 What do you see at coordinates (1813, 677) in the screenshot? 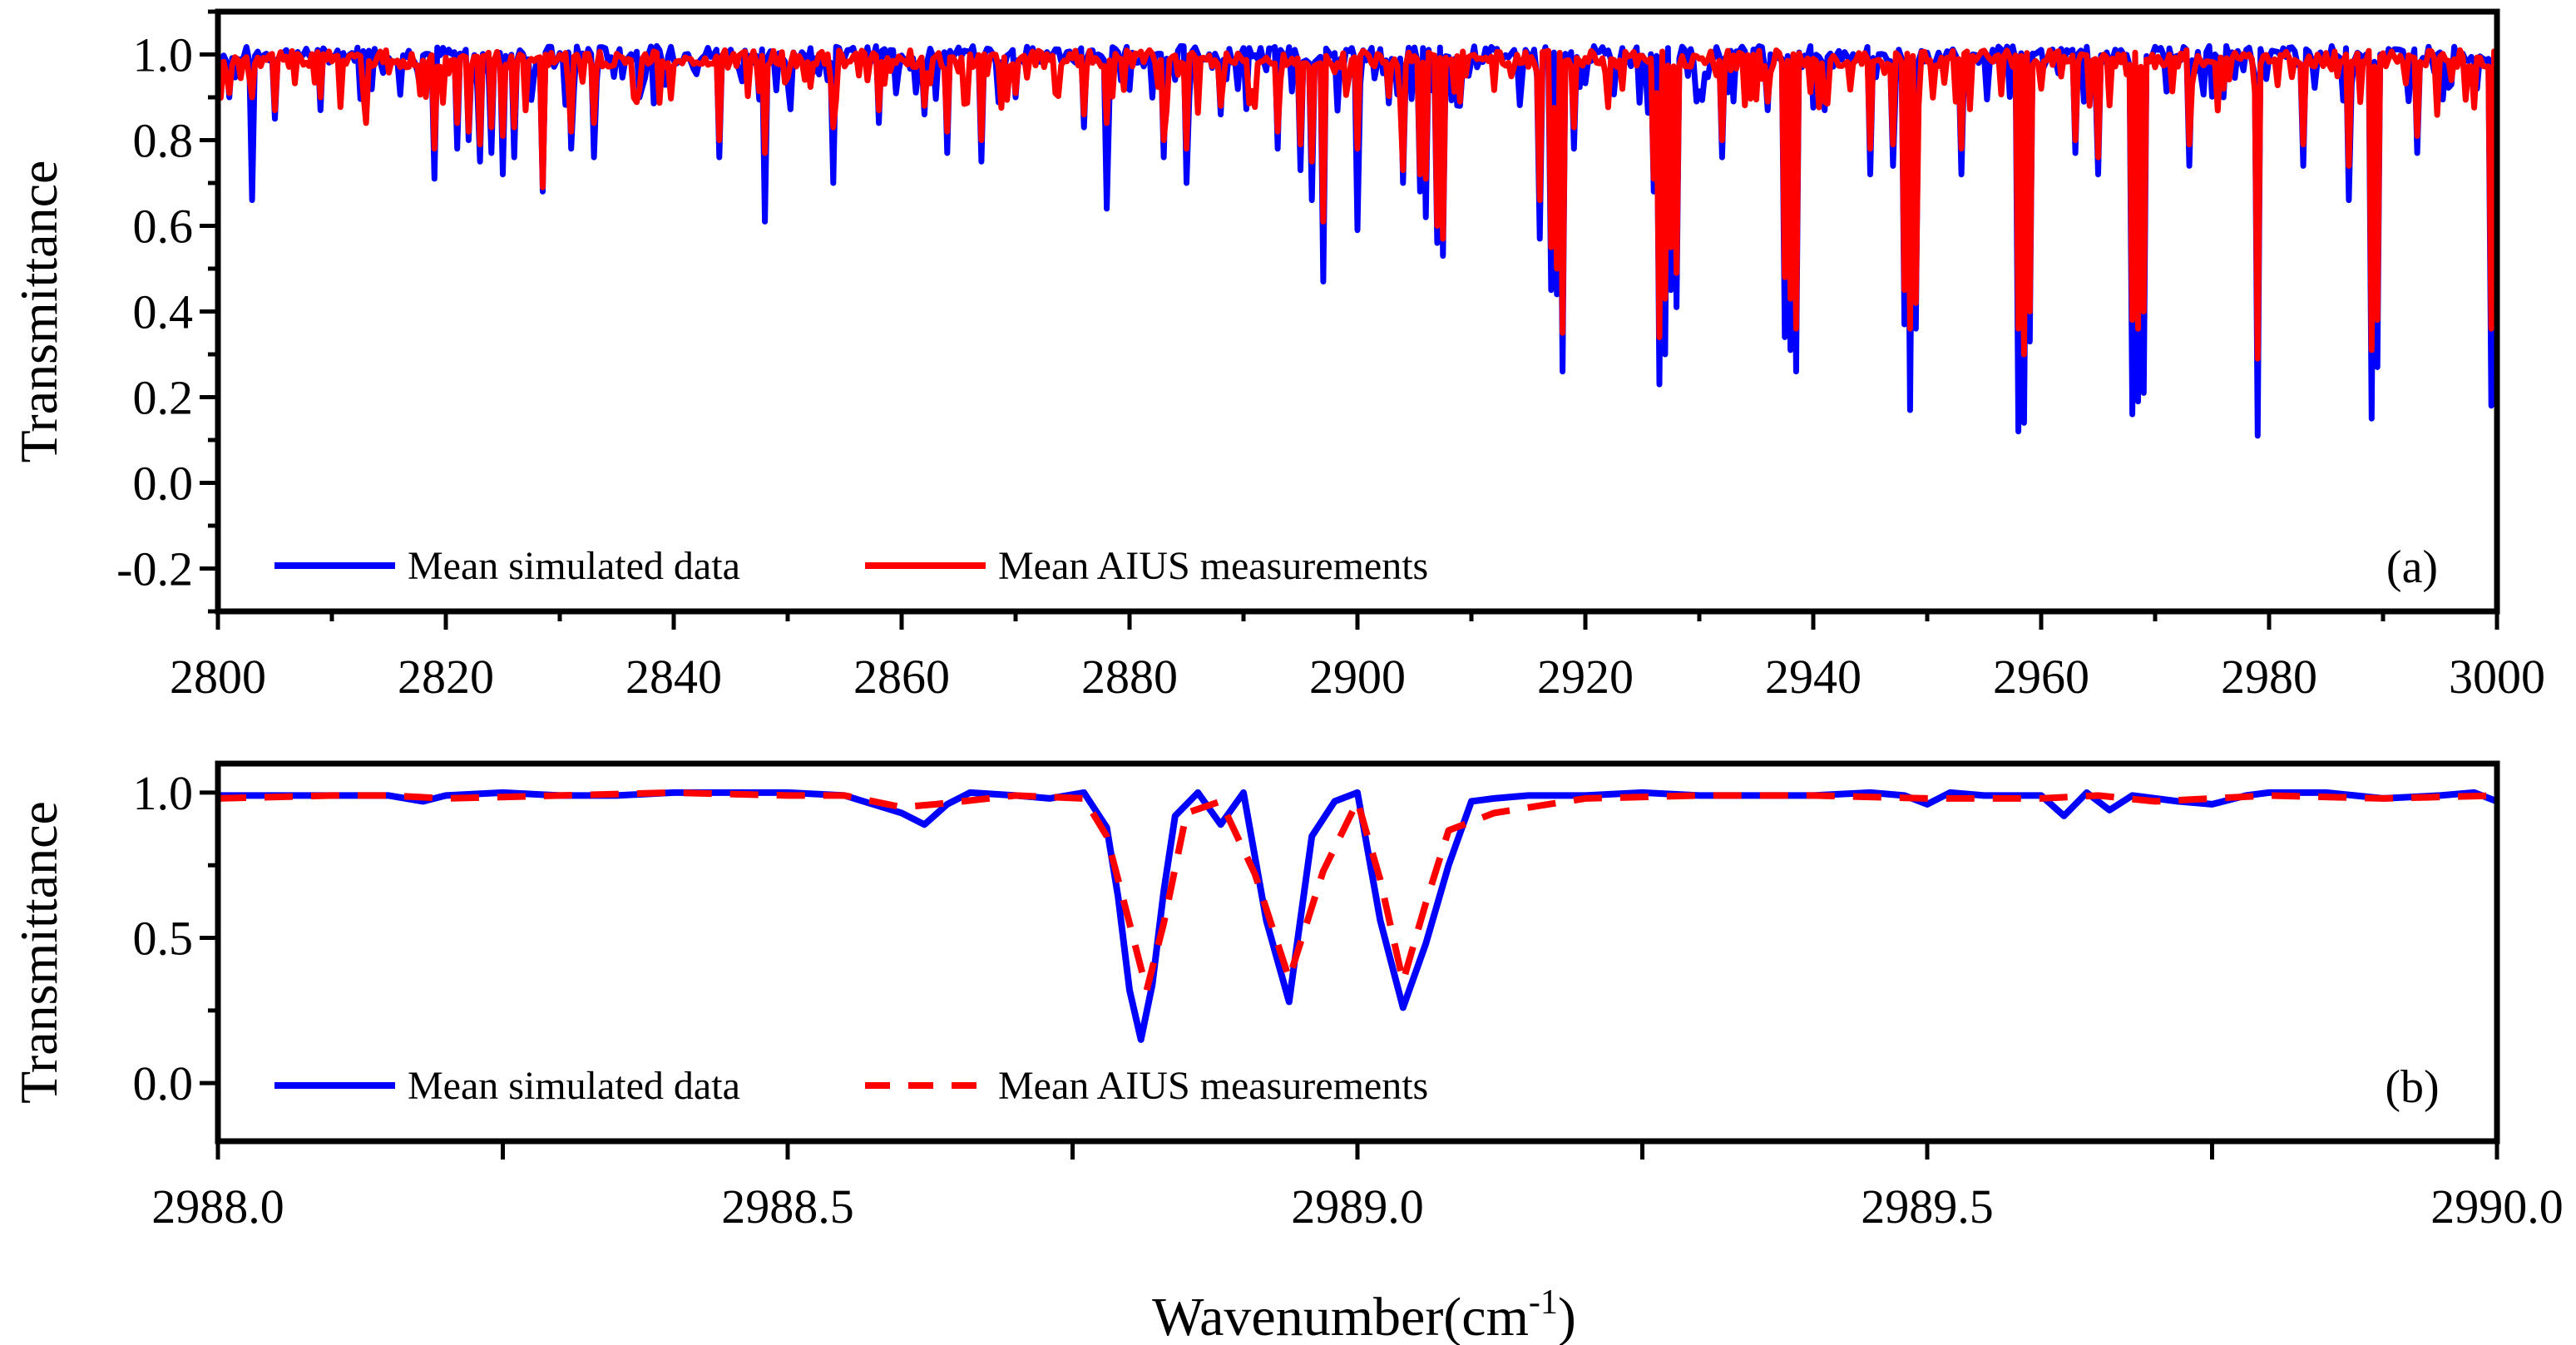
I see `x-tick-label-a: 2940` at bounding box center [1813, 677].